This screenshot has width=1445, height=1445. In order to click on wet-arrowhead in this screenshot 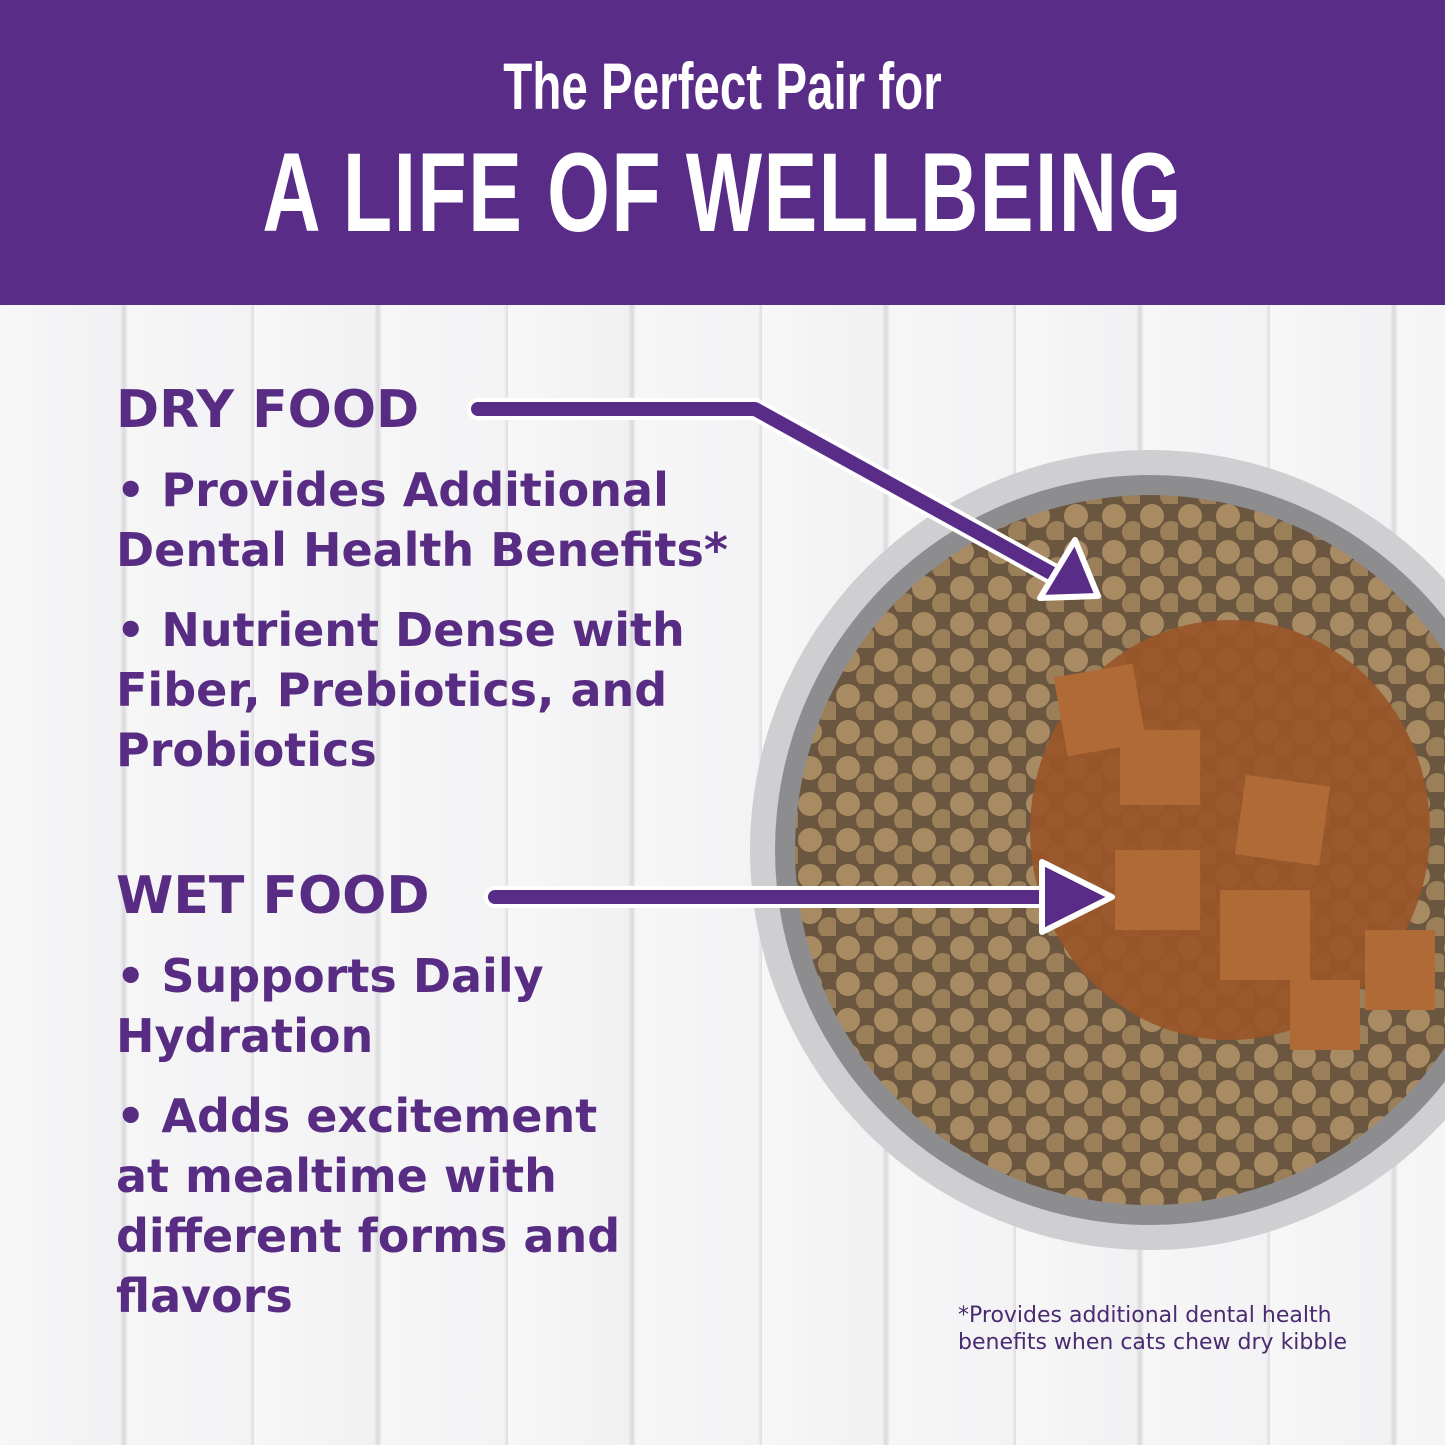, I will do `click(1077, 897)`.